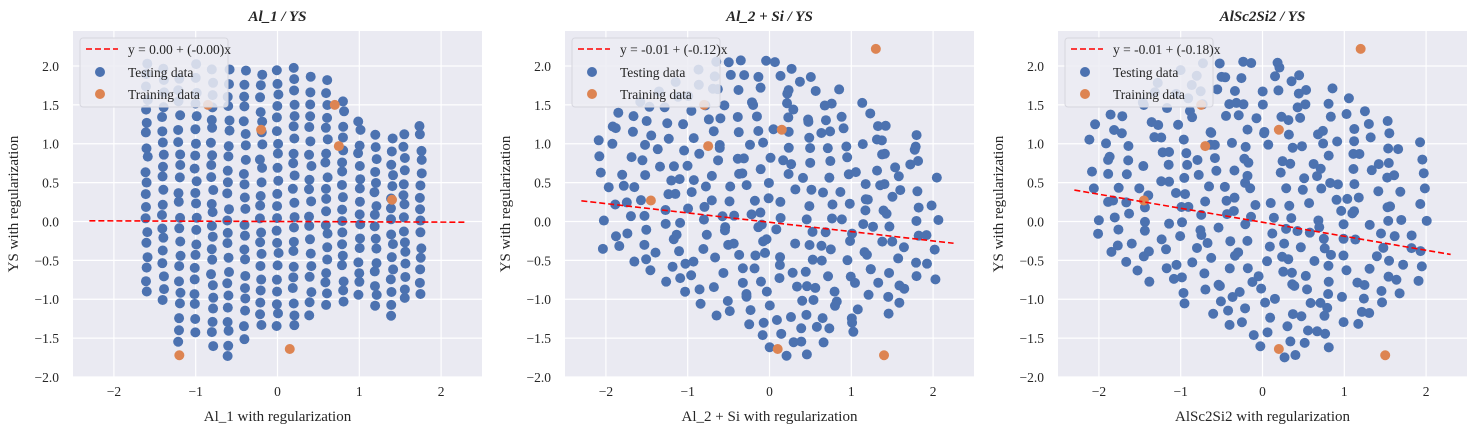 The image size is (1477, 435). I want to click on y-tick-label: −0.5, so click(539, 260).